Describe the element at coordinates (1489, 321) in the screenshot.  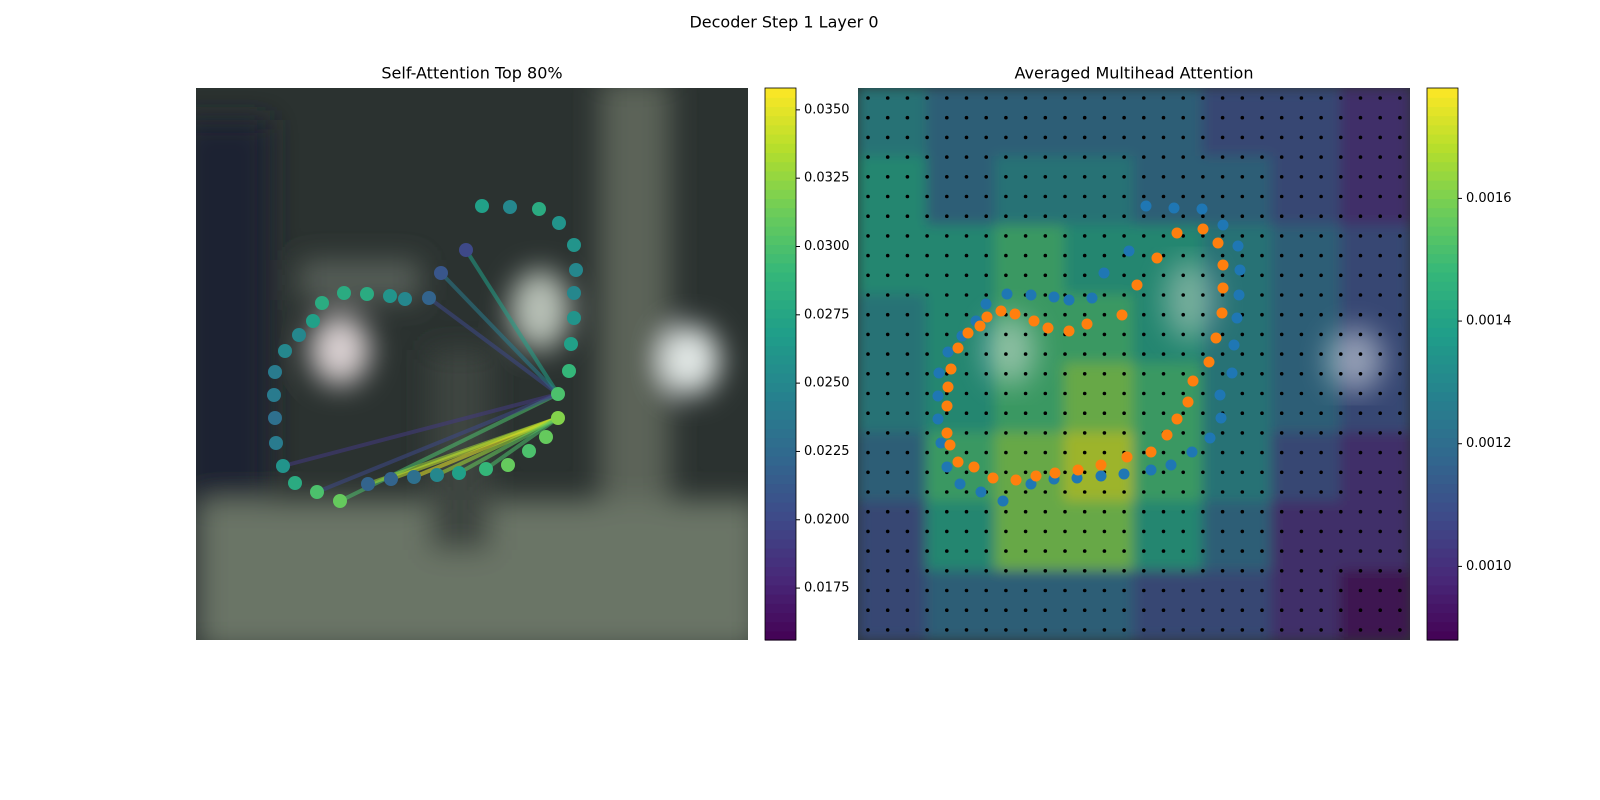
I see `colorbar-tick-label: 0.0014` at that location.